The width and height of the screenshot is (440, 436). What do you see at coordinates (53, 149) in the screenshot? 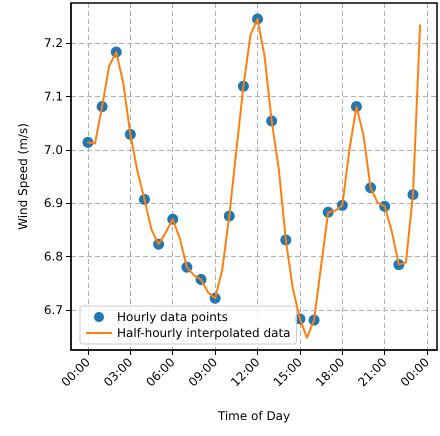
I see `y-tick-label: 7.0` at bounding box center [53, 149].